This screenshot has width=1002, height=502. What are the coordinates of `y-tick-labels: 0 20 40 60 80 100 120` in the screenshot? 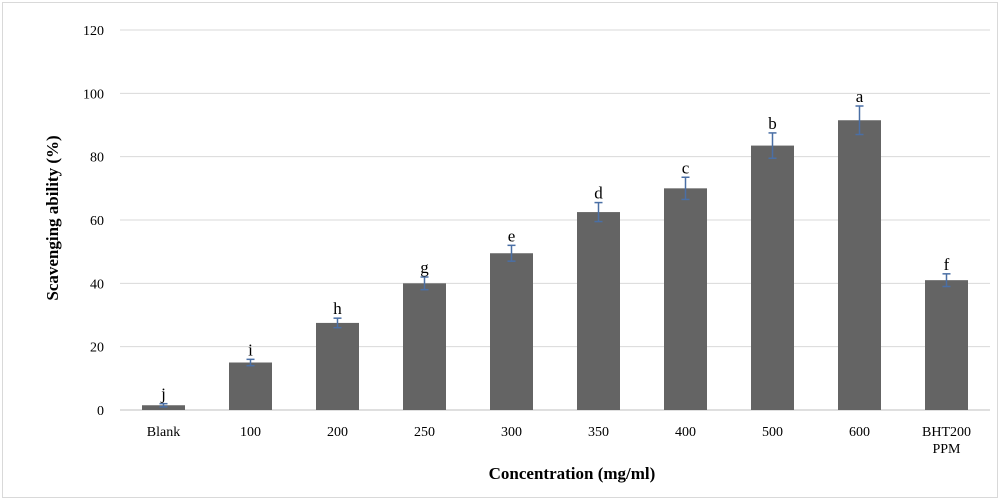 It's located at (93, 221).